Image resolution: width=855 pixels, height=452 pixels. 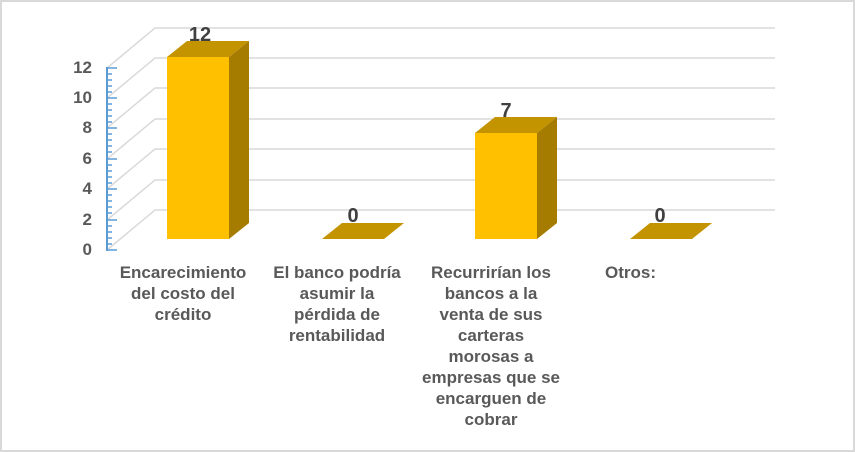 I want to click on y-tick-12: 12, so click(x=82, y=67).